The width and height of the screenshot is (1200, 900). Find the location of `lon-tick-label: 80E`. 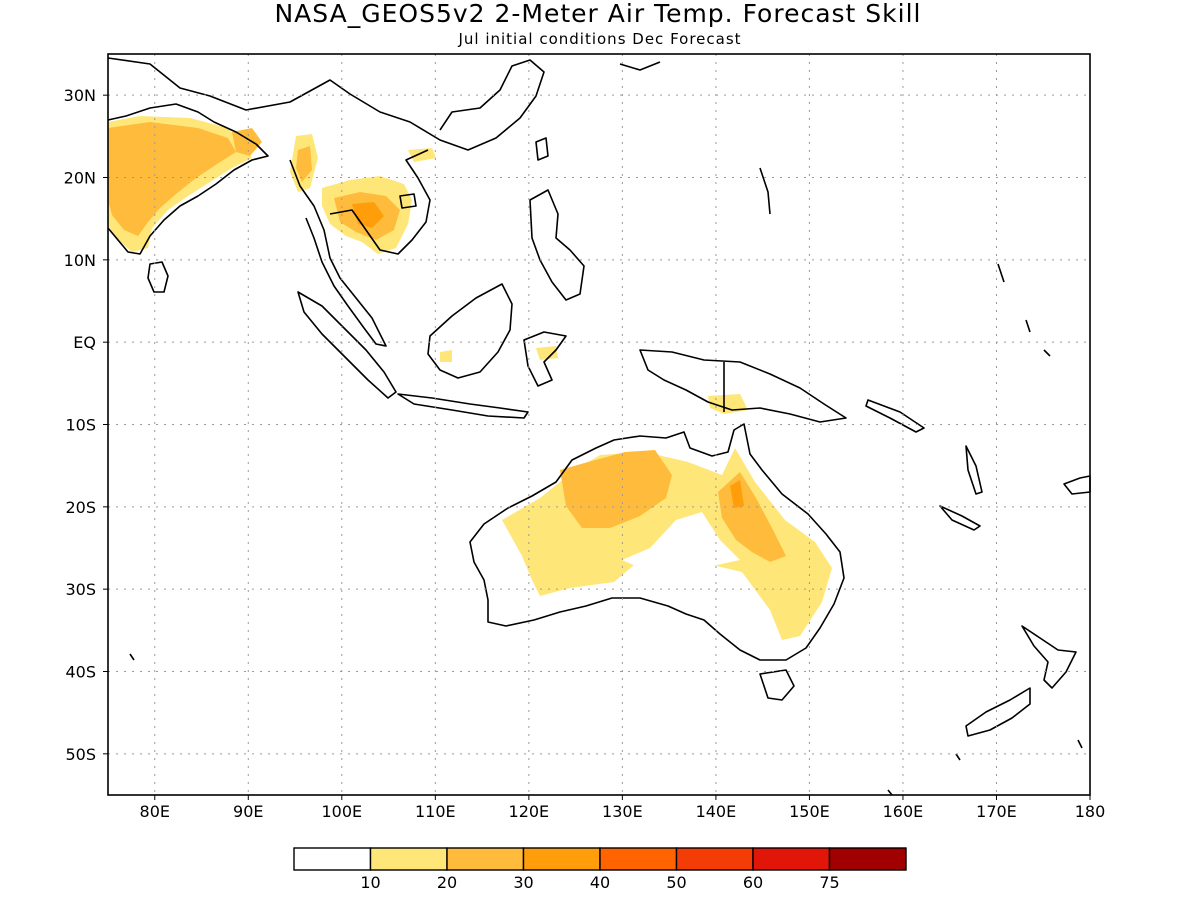

lon-tick-label: 80E is located at coordinates (155, 811).